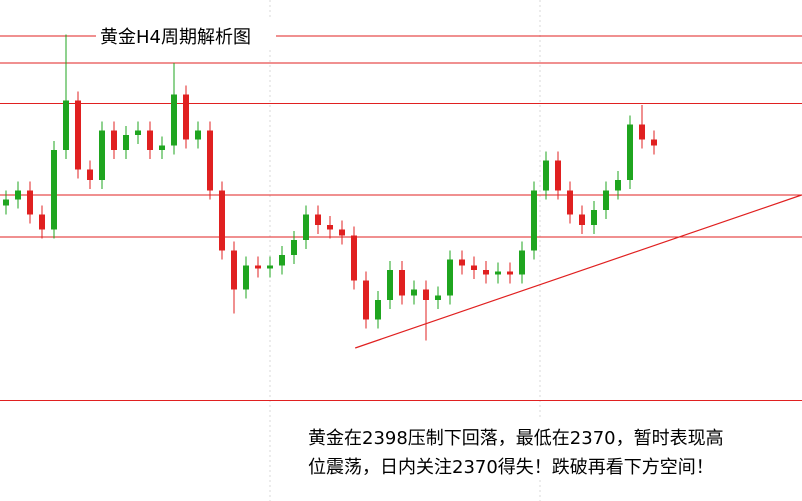  What do you see at coordinates (511, 467) in the screenshot?
I see `annotation: 位震荡，日内关注2370得失！跌破再看下方空间！` at bounding box center [511, 467].